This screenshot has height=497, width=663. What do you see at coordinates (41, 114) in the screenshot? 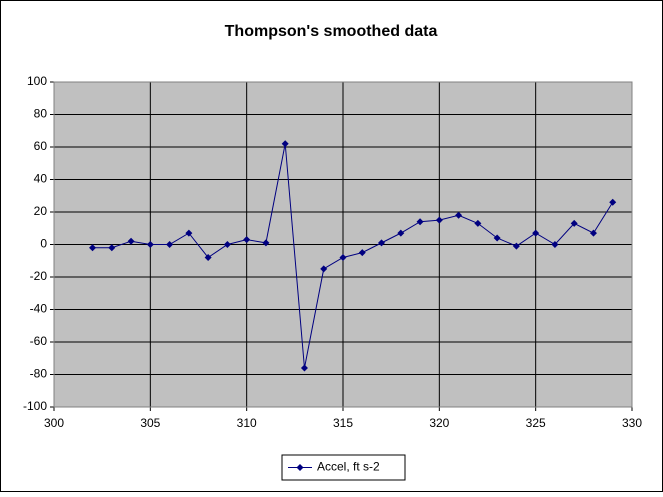
I see `y-tick-label: 80` at bounding box center [41, 114].